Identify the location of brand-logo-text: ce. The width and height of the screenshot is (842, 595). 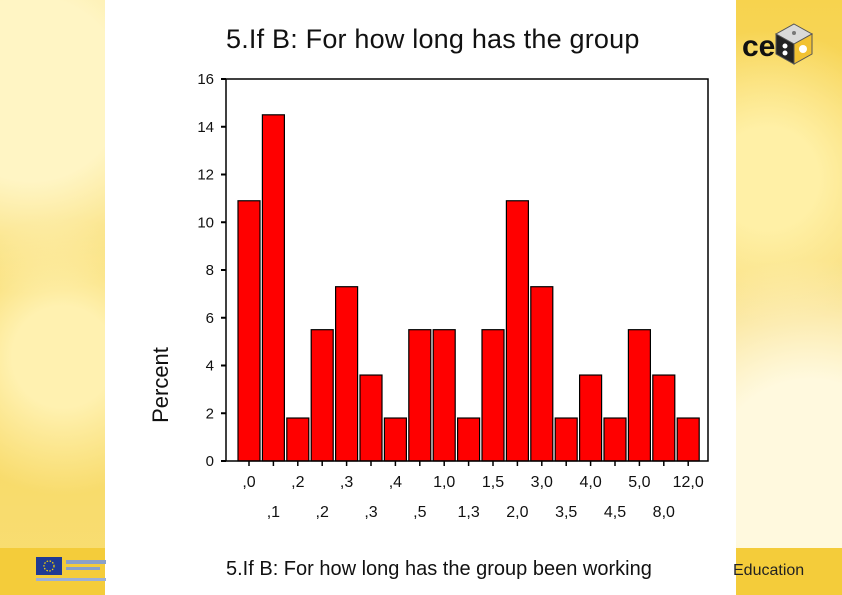
(759, 46).